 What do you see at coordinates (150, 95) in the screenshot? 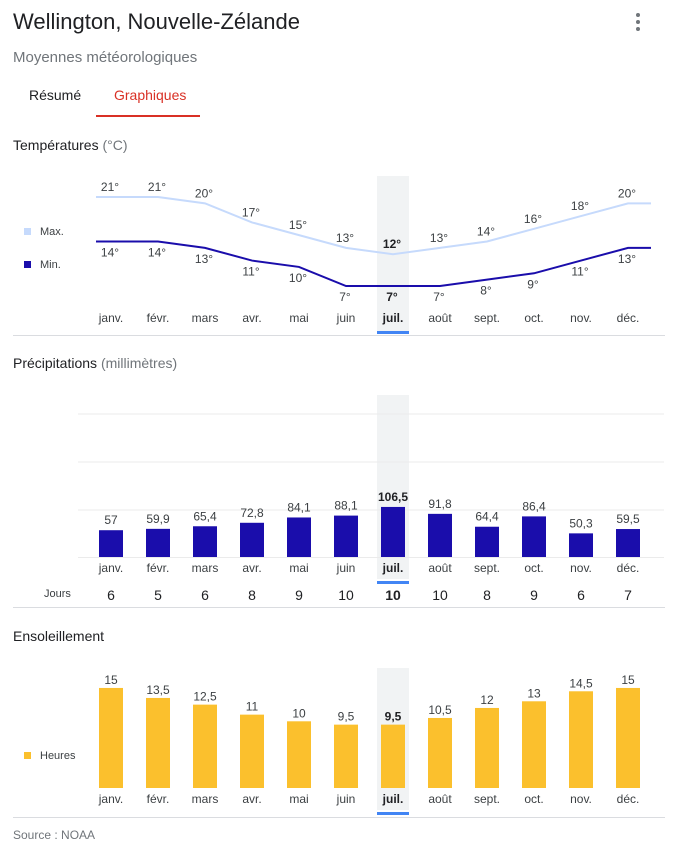
I see `tab-graphiques: Graphiques` at bounding box center [150, 95].